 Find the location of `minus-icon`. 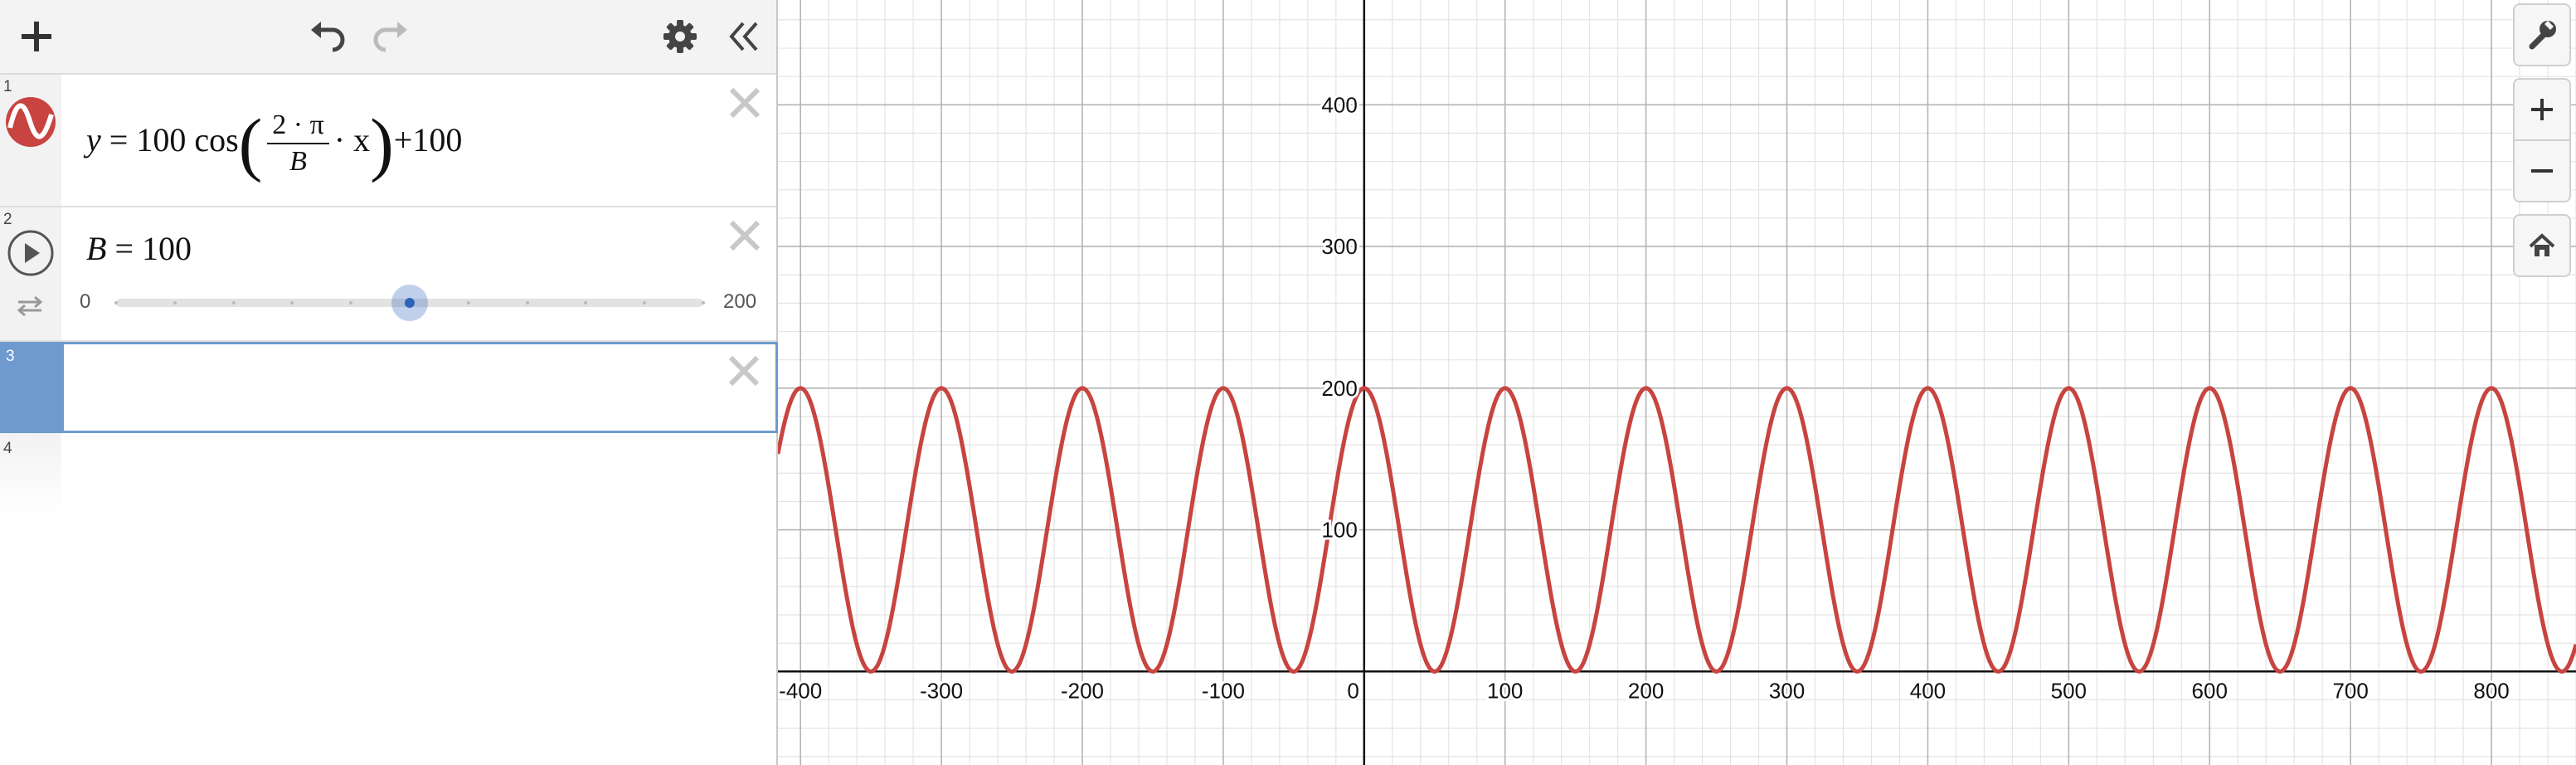

minus-icon is located at coordinates (2542, 171).